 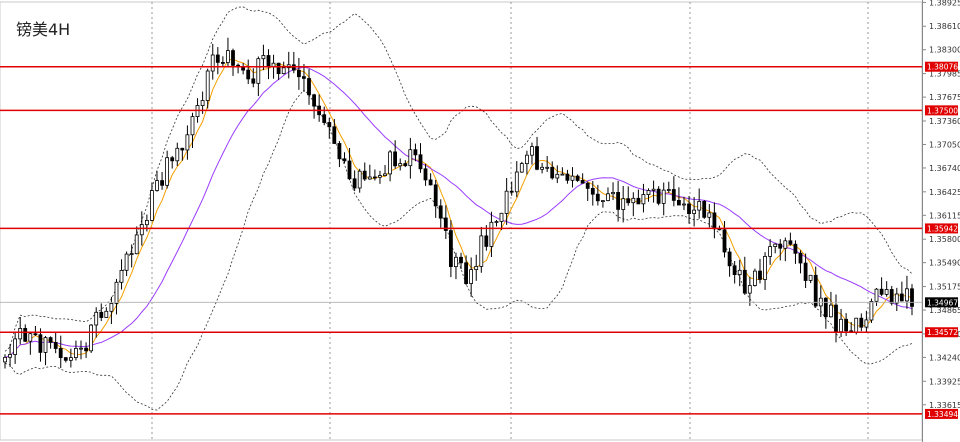 I want to click on price-tick-label: 1.35175, so click(x=944, y=287).